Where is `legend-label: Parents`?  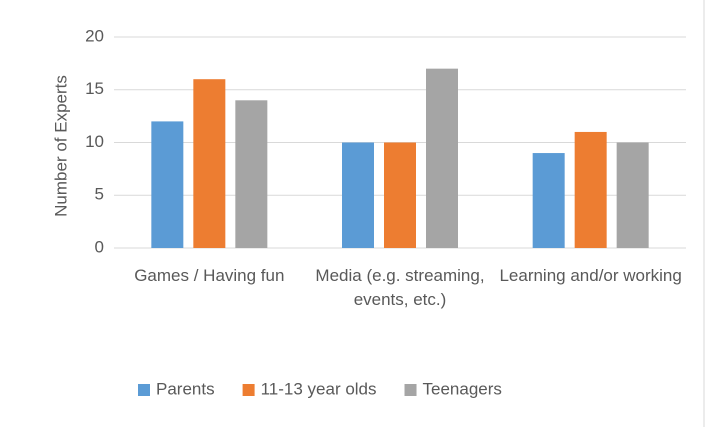
legend-label: Parents is located at coordinates (185, 388).